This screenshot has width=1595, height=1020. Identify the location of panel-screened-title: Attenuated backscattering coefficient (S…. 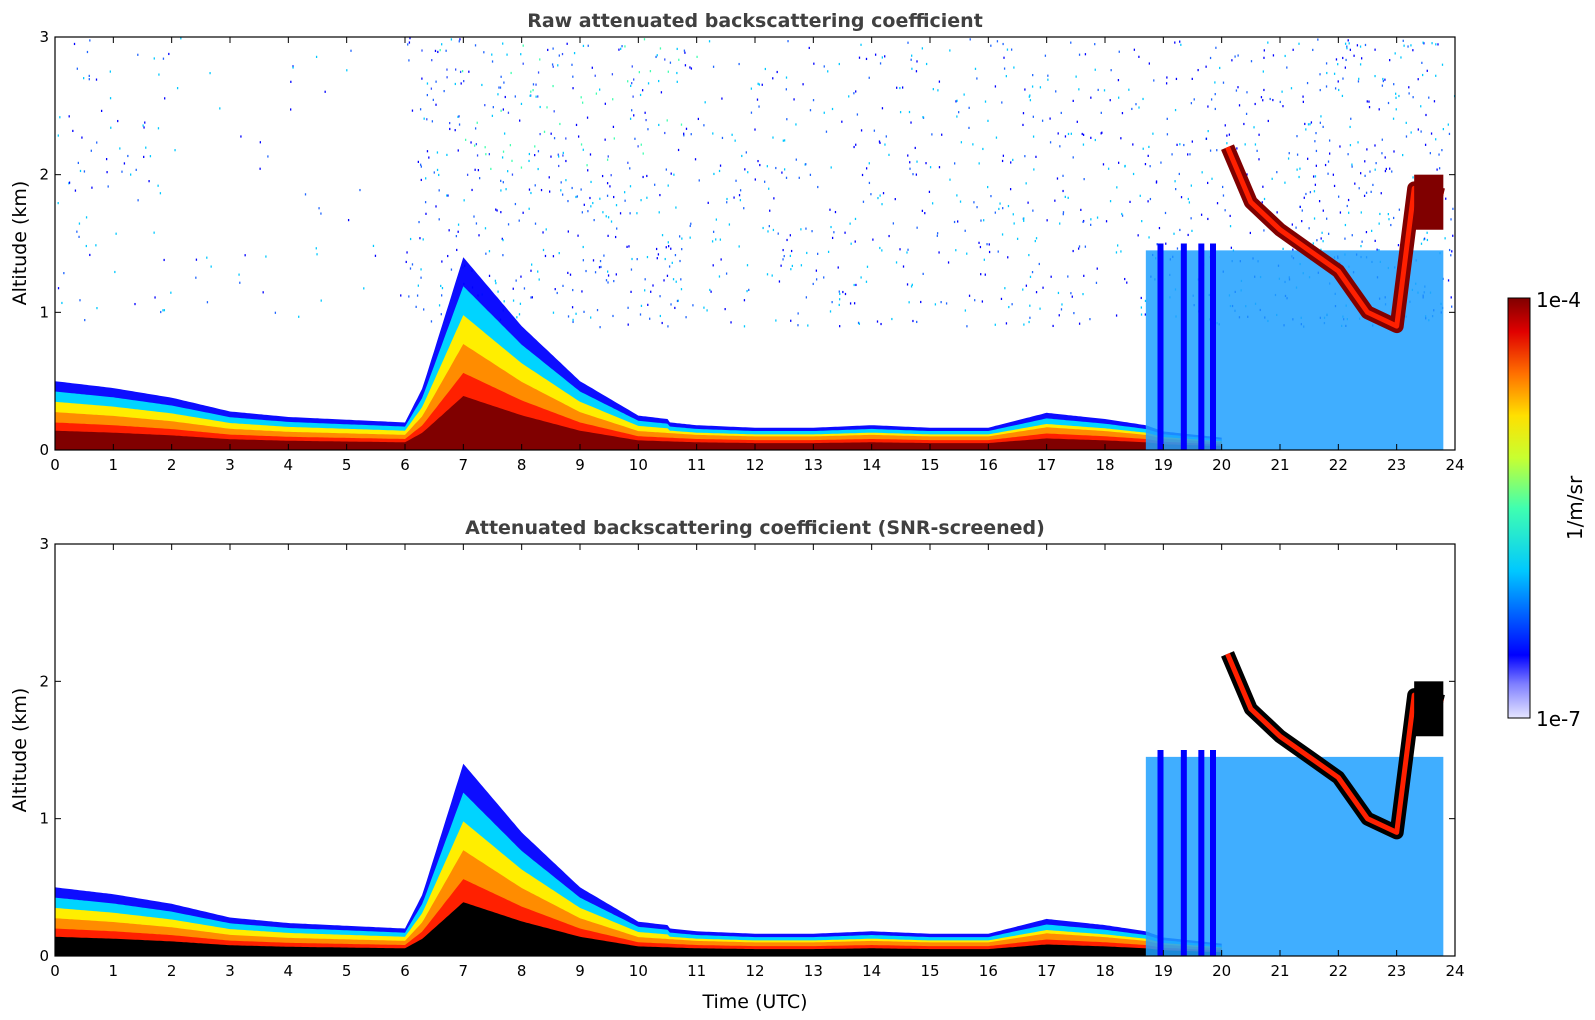
(755, 528).